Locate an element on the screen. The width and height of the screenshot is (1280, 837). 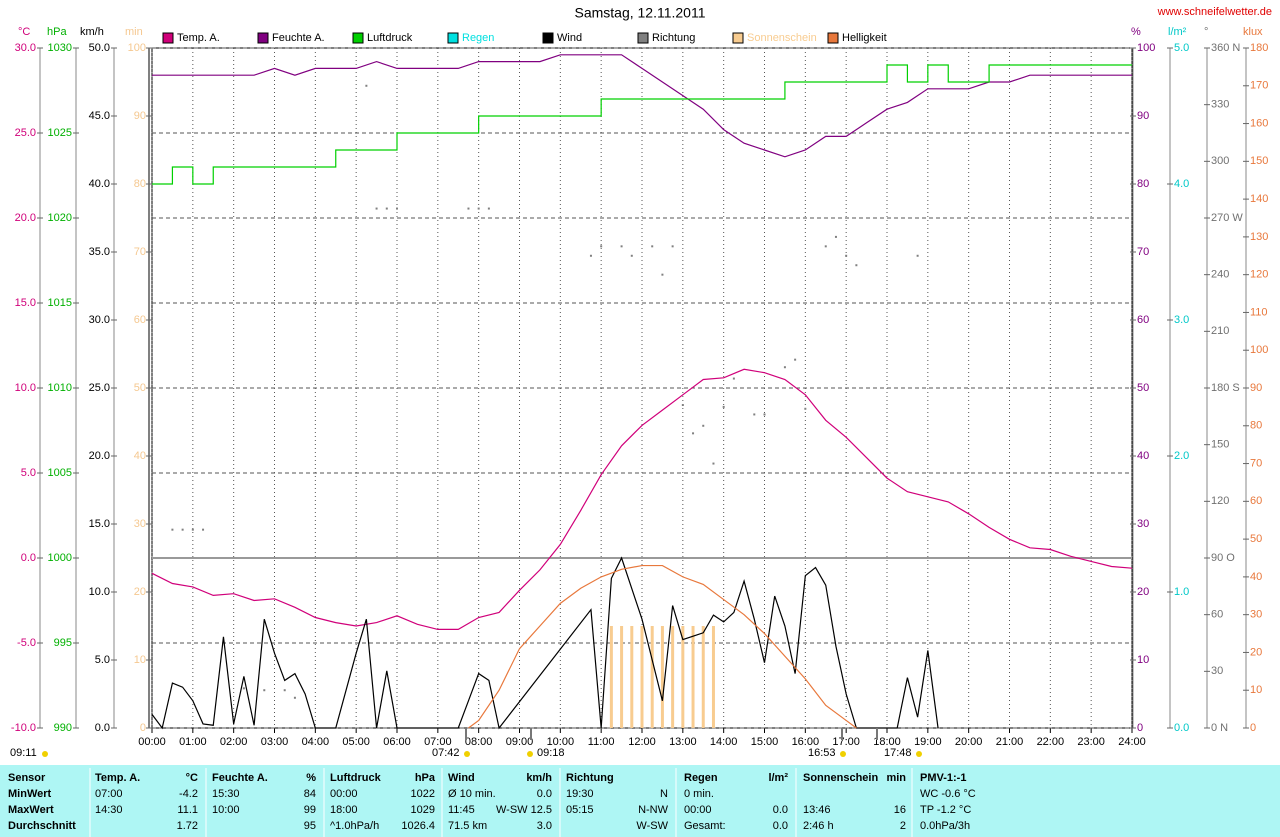
column-title: Richtung is located at coordinates (590, 778).